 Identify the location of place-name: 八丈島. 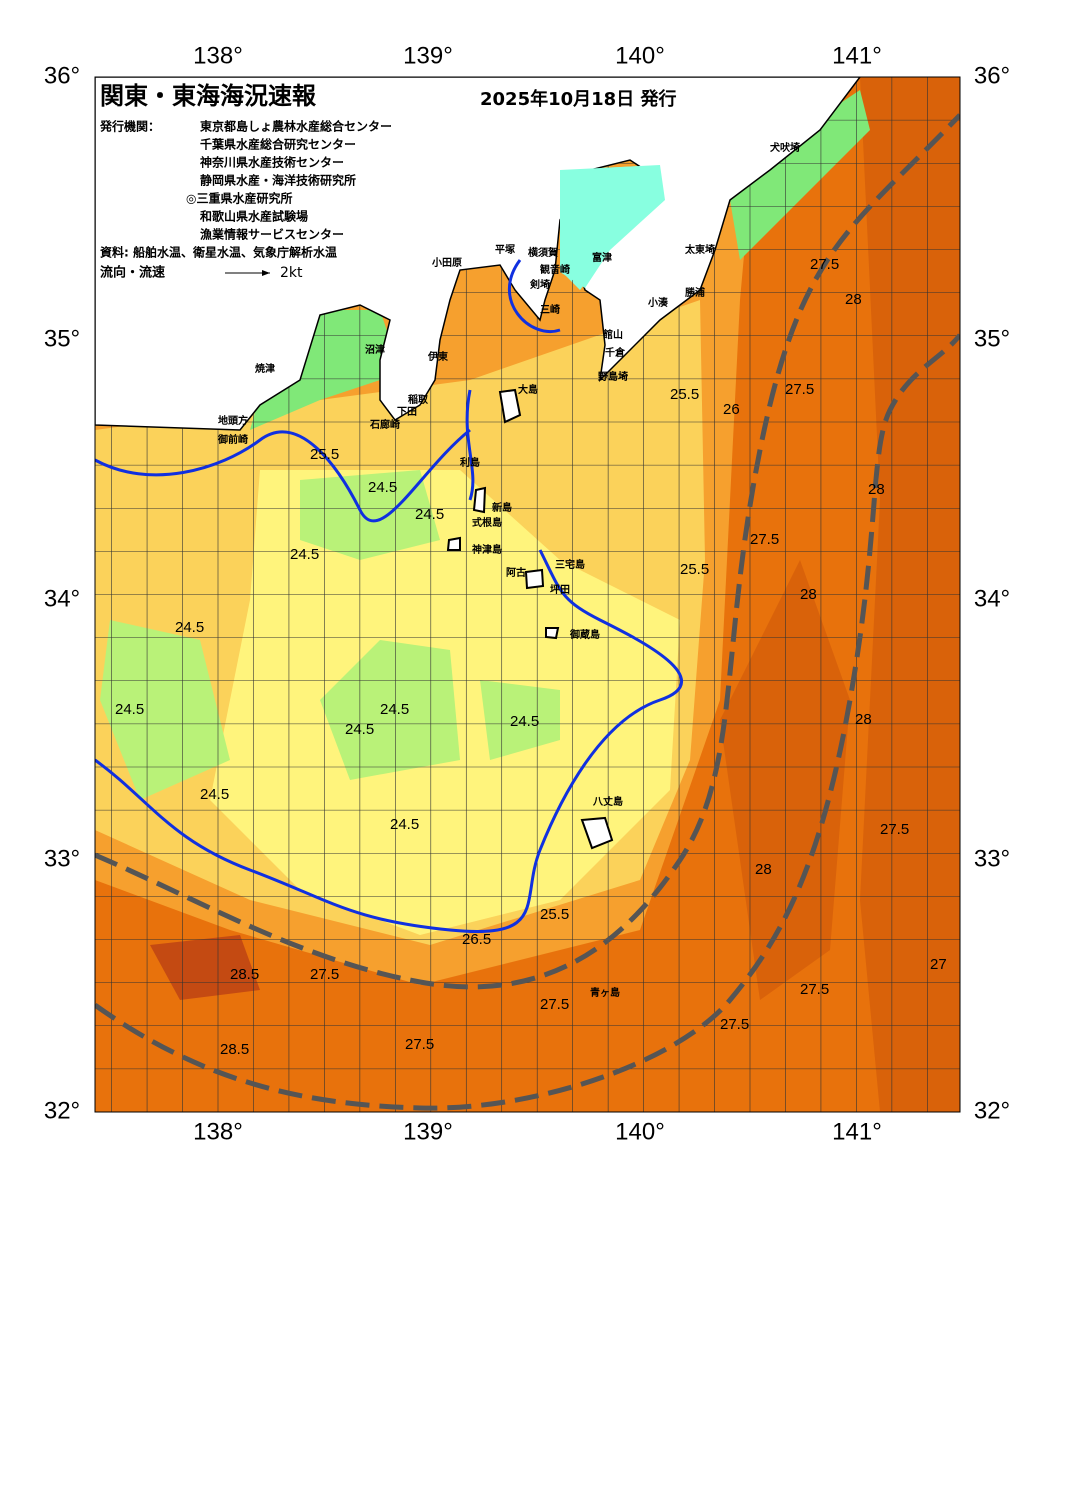
(607, 801).